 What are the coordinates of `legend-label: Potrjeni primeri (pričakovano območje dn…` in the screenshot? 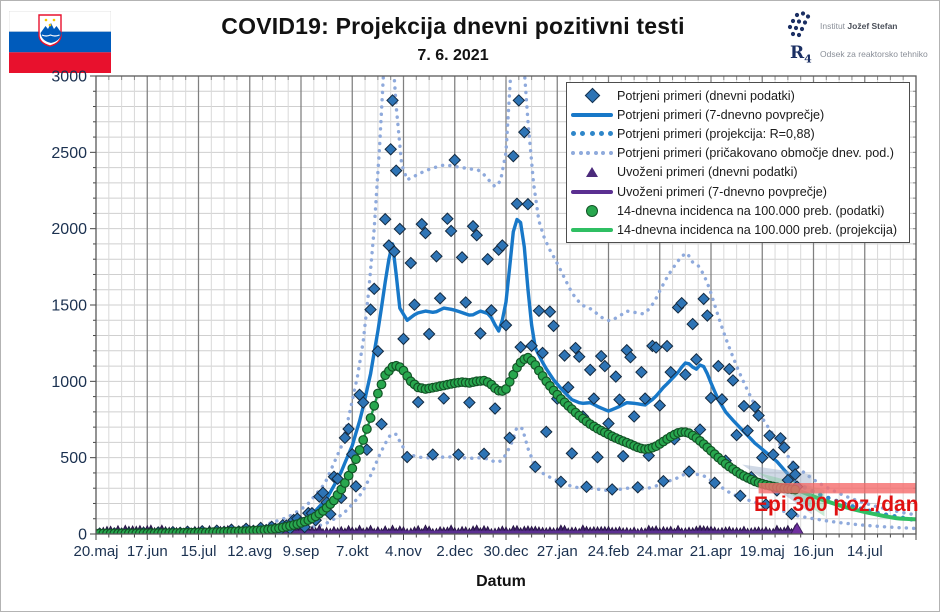 It's located at (755, 153).